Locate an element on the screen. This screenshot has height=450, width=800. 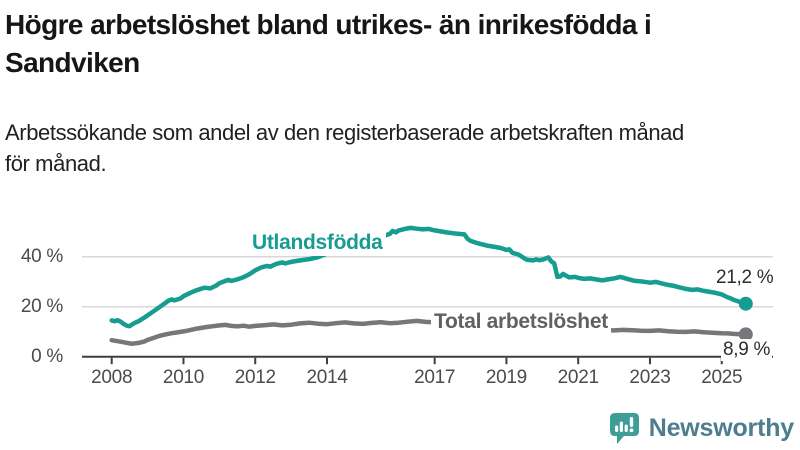
page-title-line2: Sandviken is located at coordinates (72, 62).